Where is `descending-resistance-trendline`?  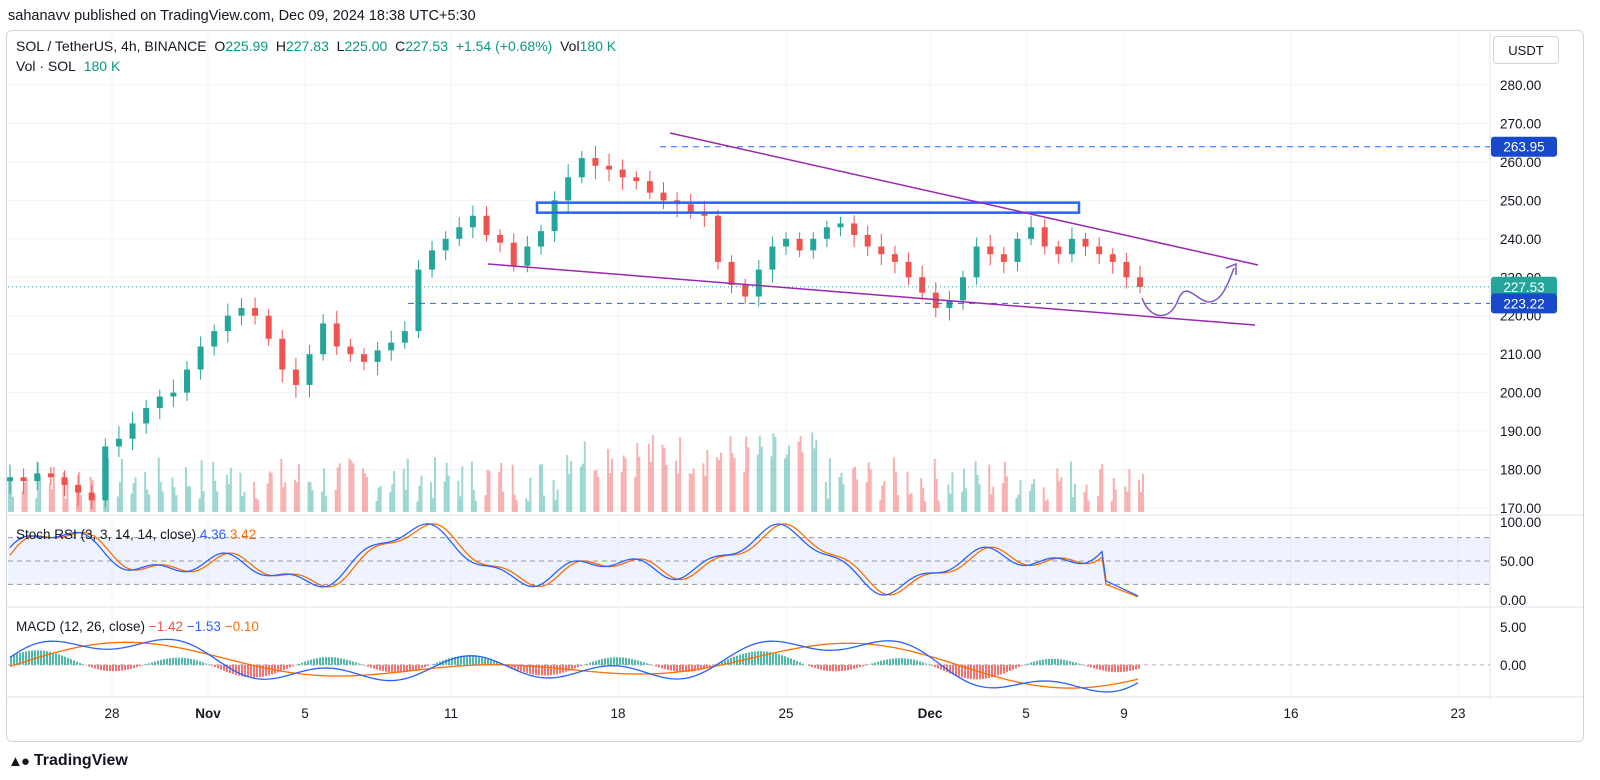 descending-resistance-trendline is located at coordinates (964, 199).